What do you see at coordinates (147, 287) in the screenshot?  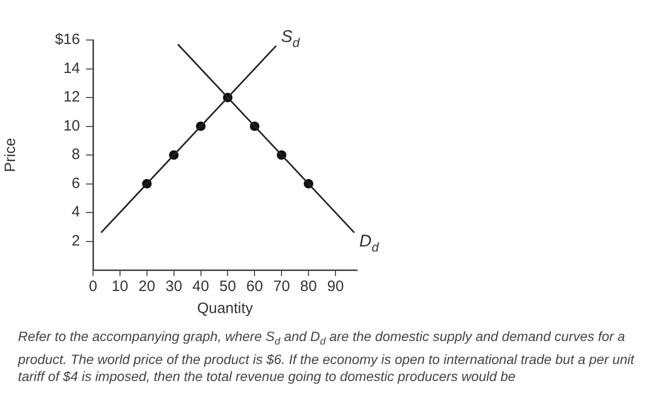 I see `x-tick-label: 20` at bounding box center [147, 287].